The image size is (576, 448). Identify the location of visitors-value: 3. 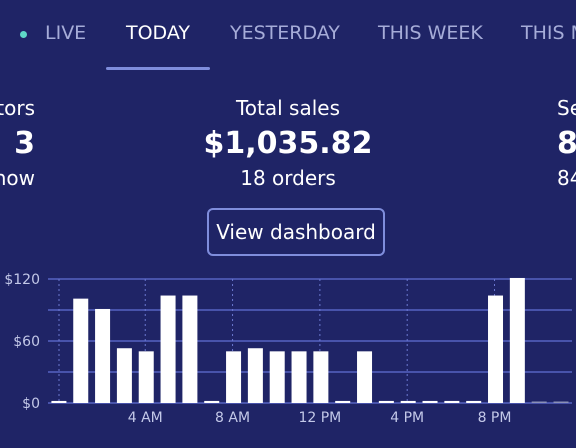
(24, 143).